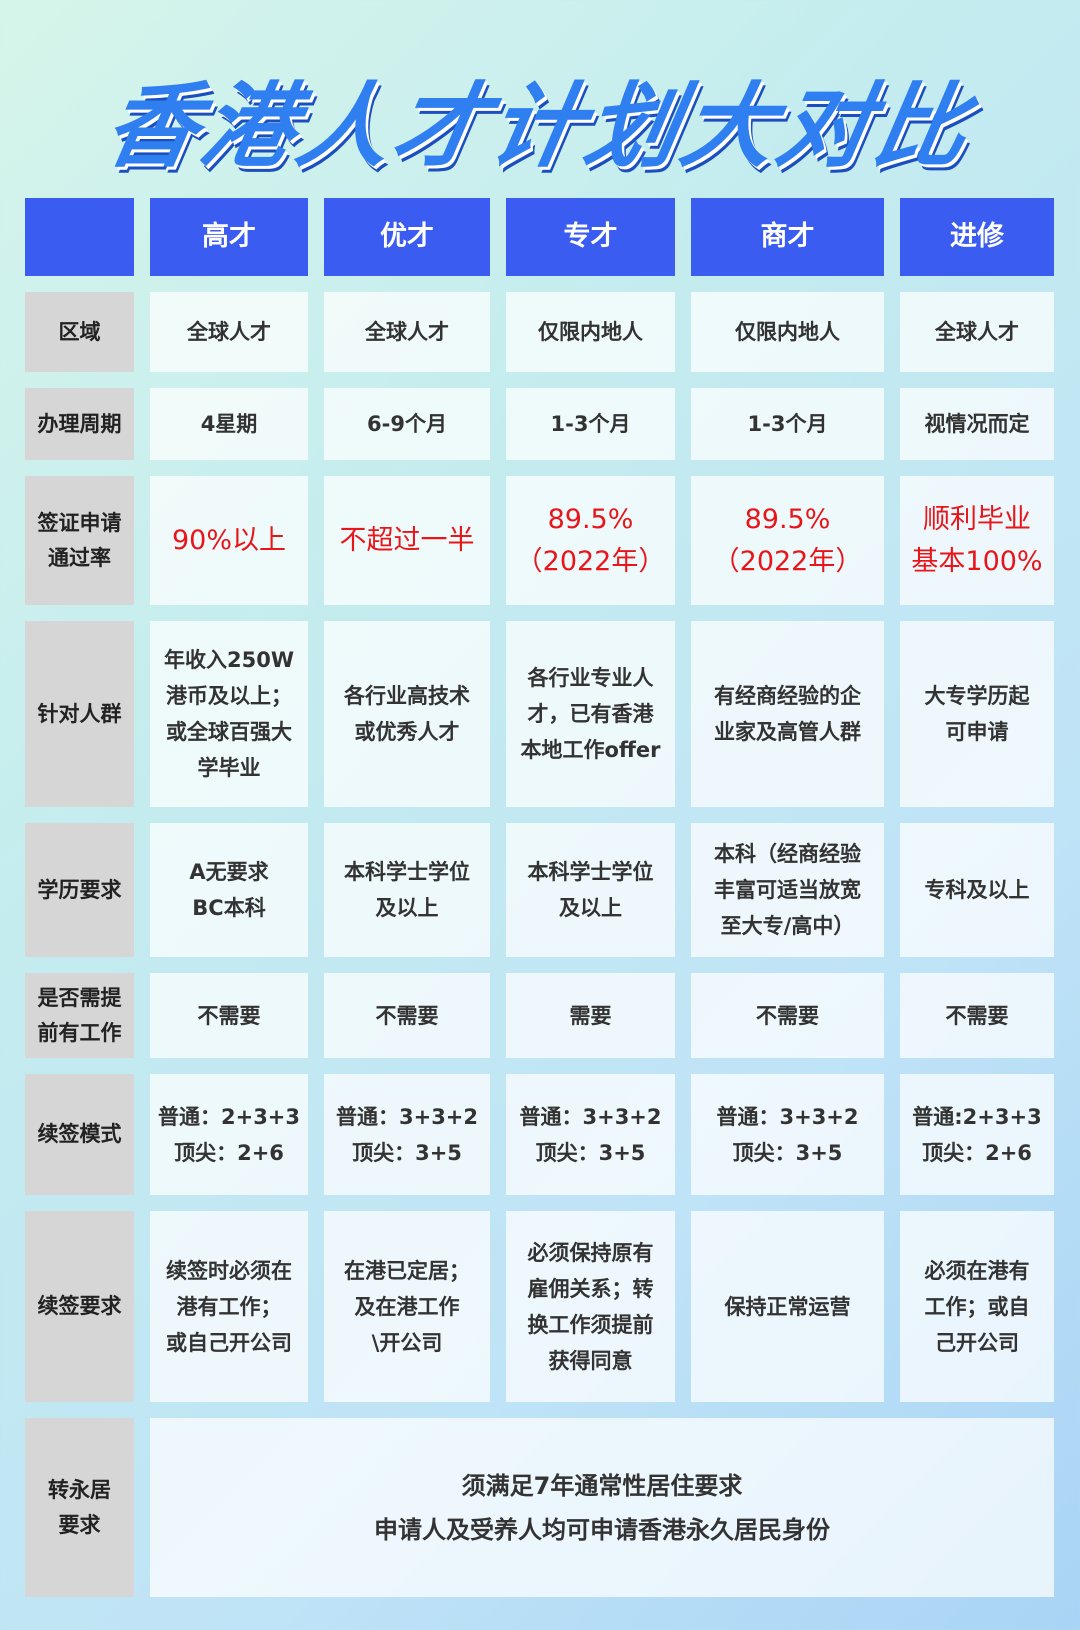 The width and height of the screenshot is (1080, 1630). Describe the element at coordinates (977, 237) in the screenshot. I see `column-header: 进修` at that location.